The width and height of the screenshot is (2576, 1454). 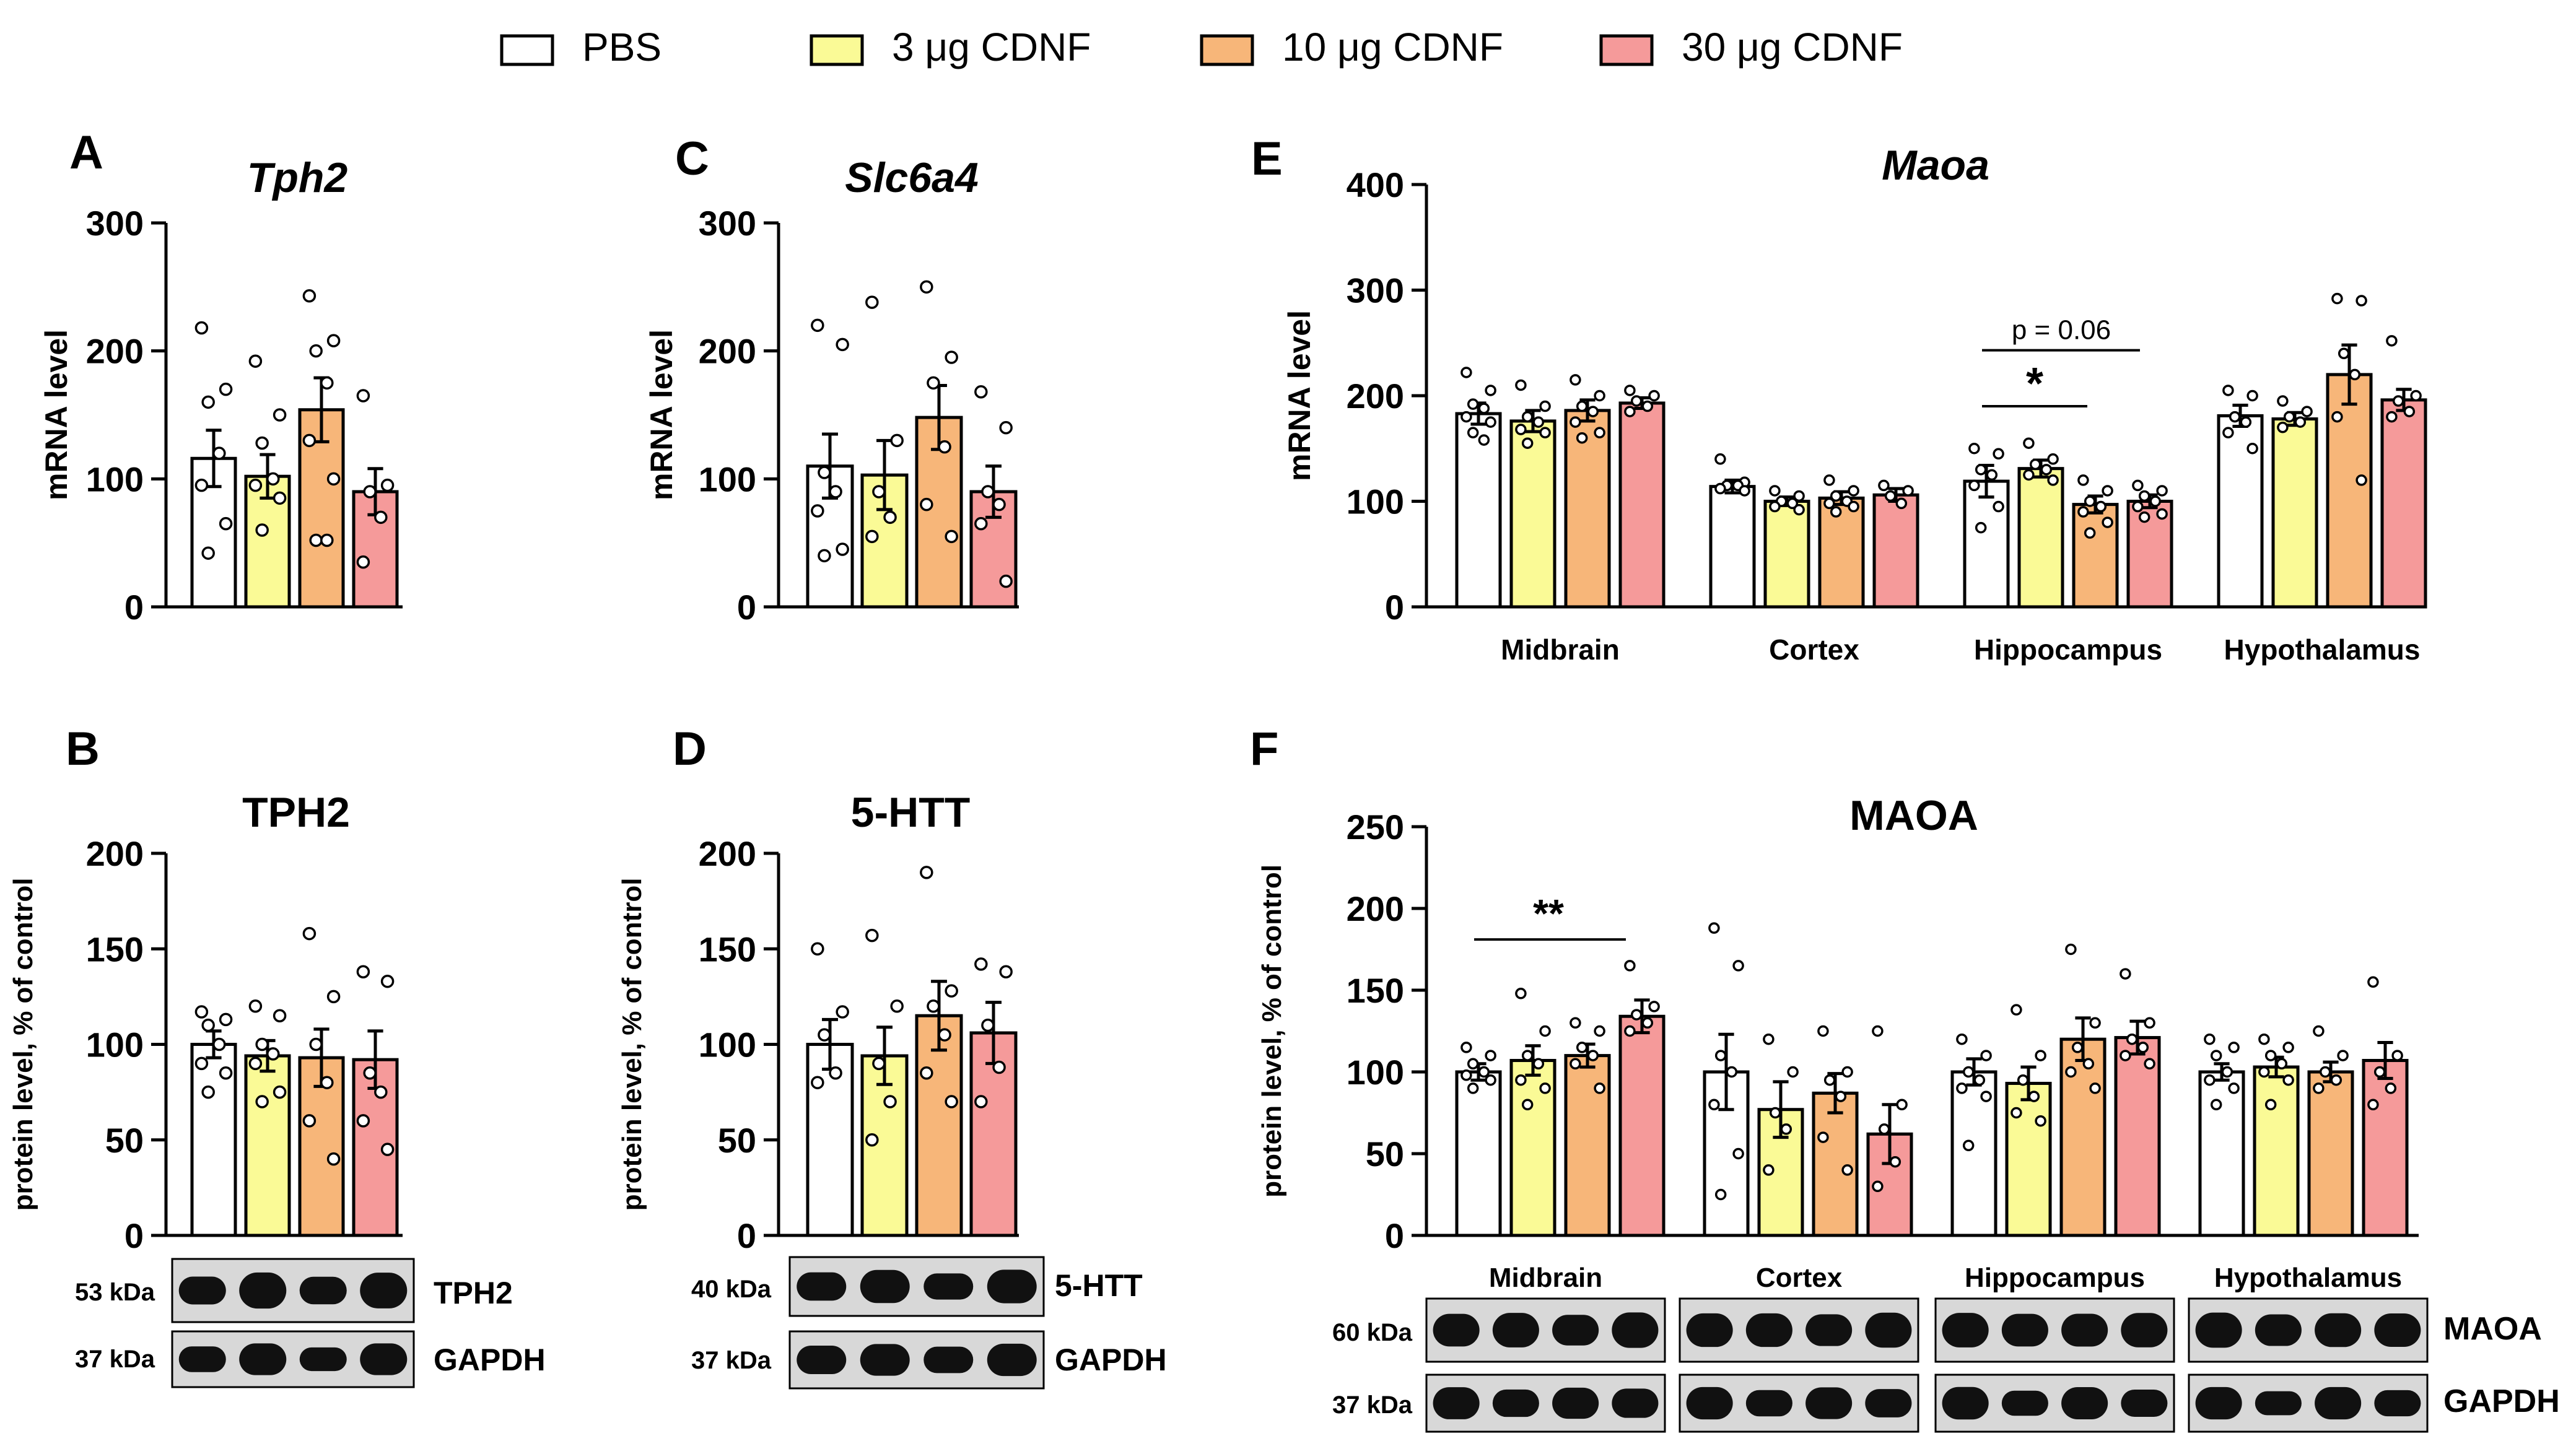 What do you see at coordinates (115, 1359) in the screenshot?
I see `blot-marker-bottom: 37 kDa` at bounding box center [115, 1359].